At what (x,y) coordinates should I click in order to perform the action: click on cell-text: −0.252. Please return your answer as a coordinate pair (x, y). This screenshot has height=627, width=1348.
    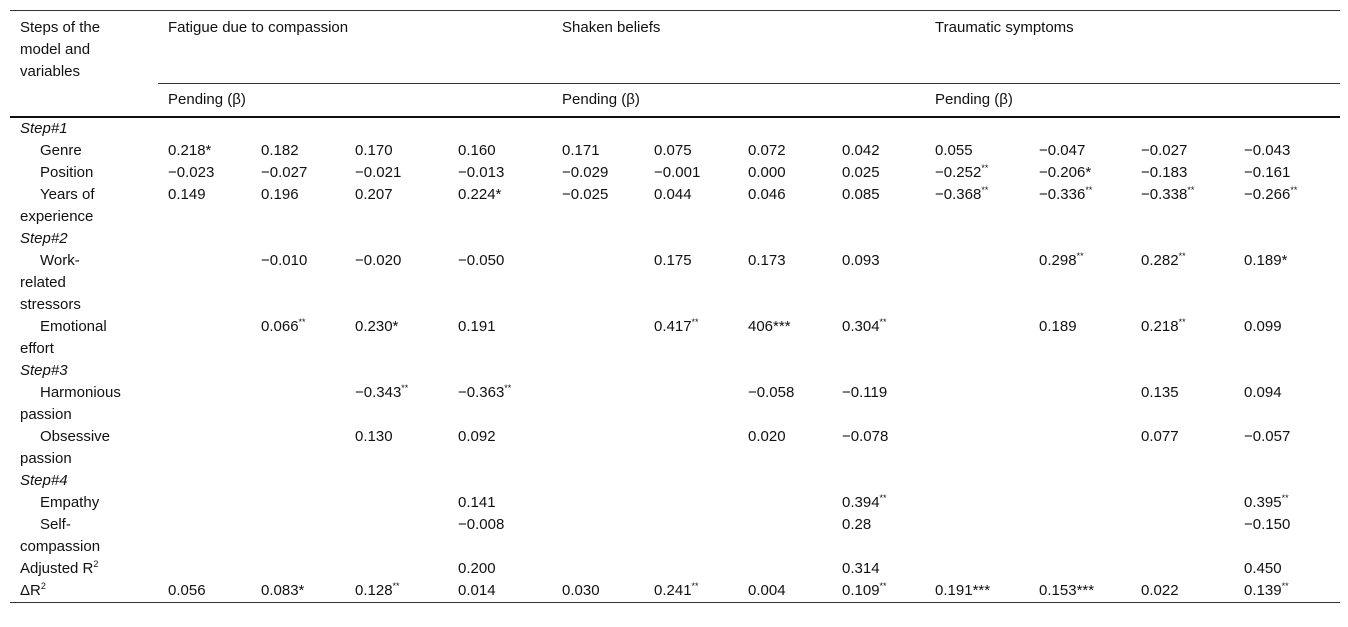
    Looking at the image, I should click on (958, 172).